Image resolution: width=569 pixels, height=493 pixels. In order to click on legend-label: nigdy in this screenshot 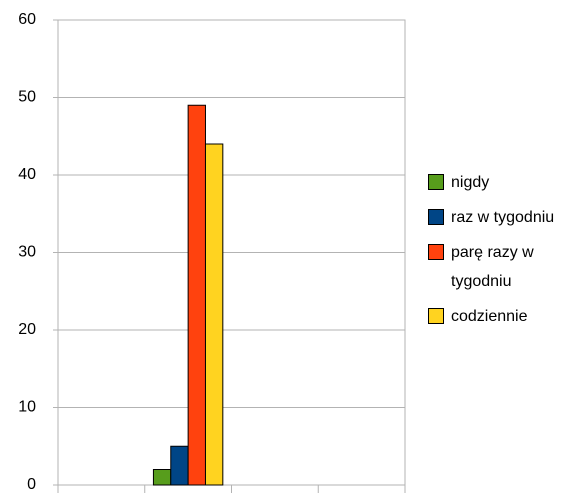, I will do `click(470, 182)`.